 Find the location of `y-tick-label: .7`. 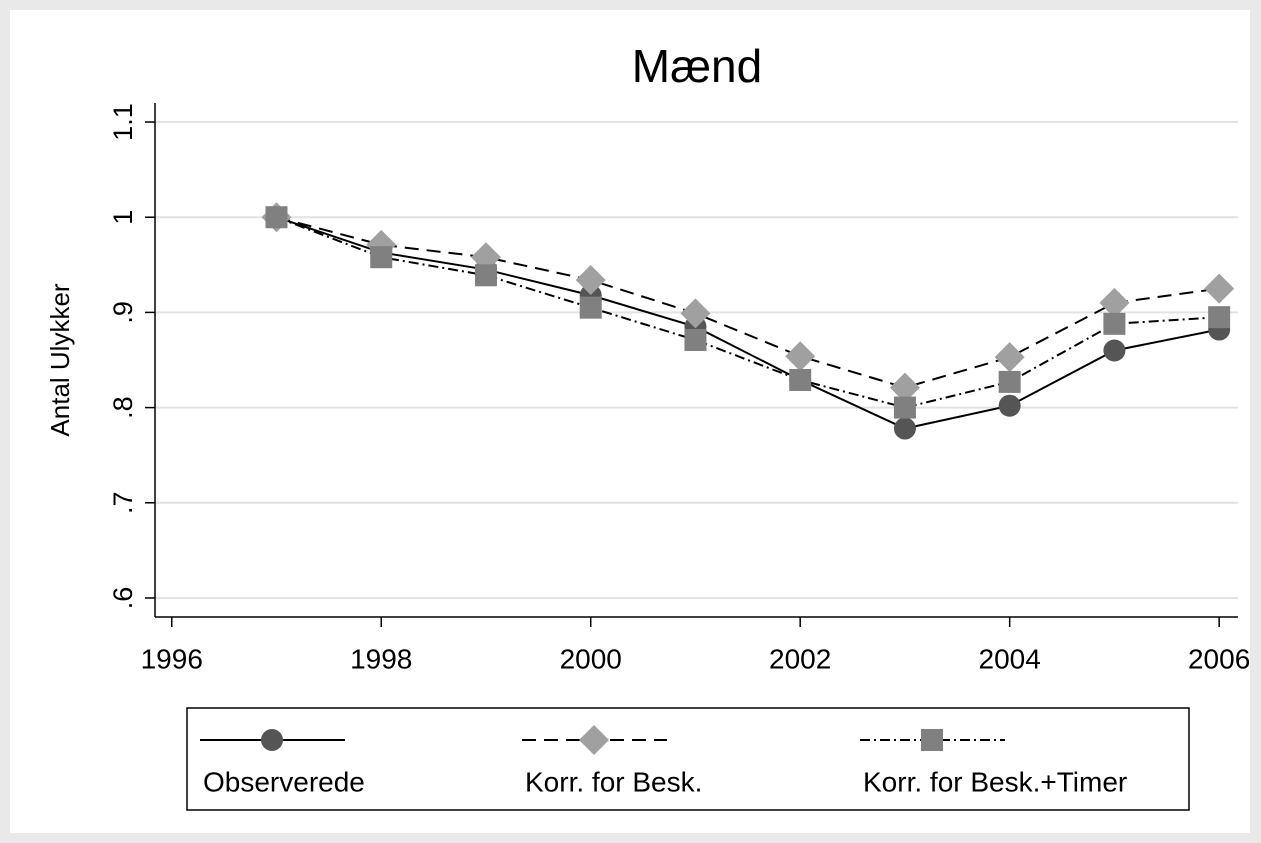

y-tick-label: .7 is located at coordinates (123, 503).